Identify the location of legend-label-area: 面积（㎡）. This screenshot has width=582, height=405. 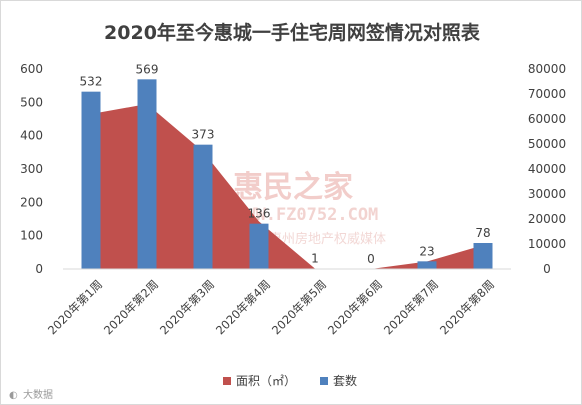
(266, 381).